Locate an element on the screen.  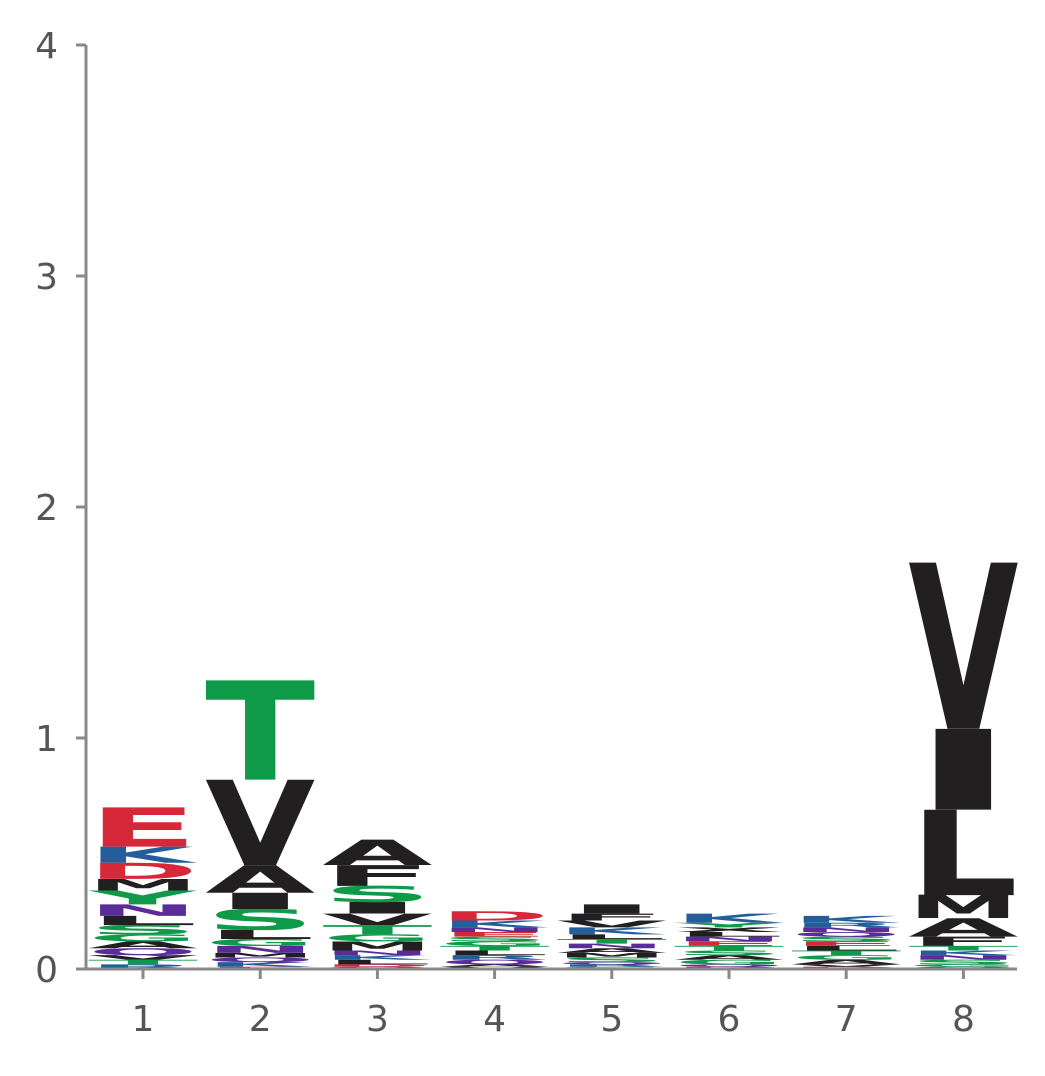
x-tick-label: 6 is located at coordinates (729, 1019).